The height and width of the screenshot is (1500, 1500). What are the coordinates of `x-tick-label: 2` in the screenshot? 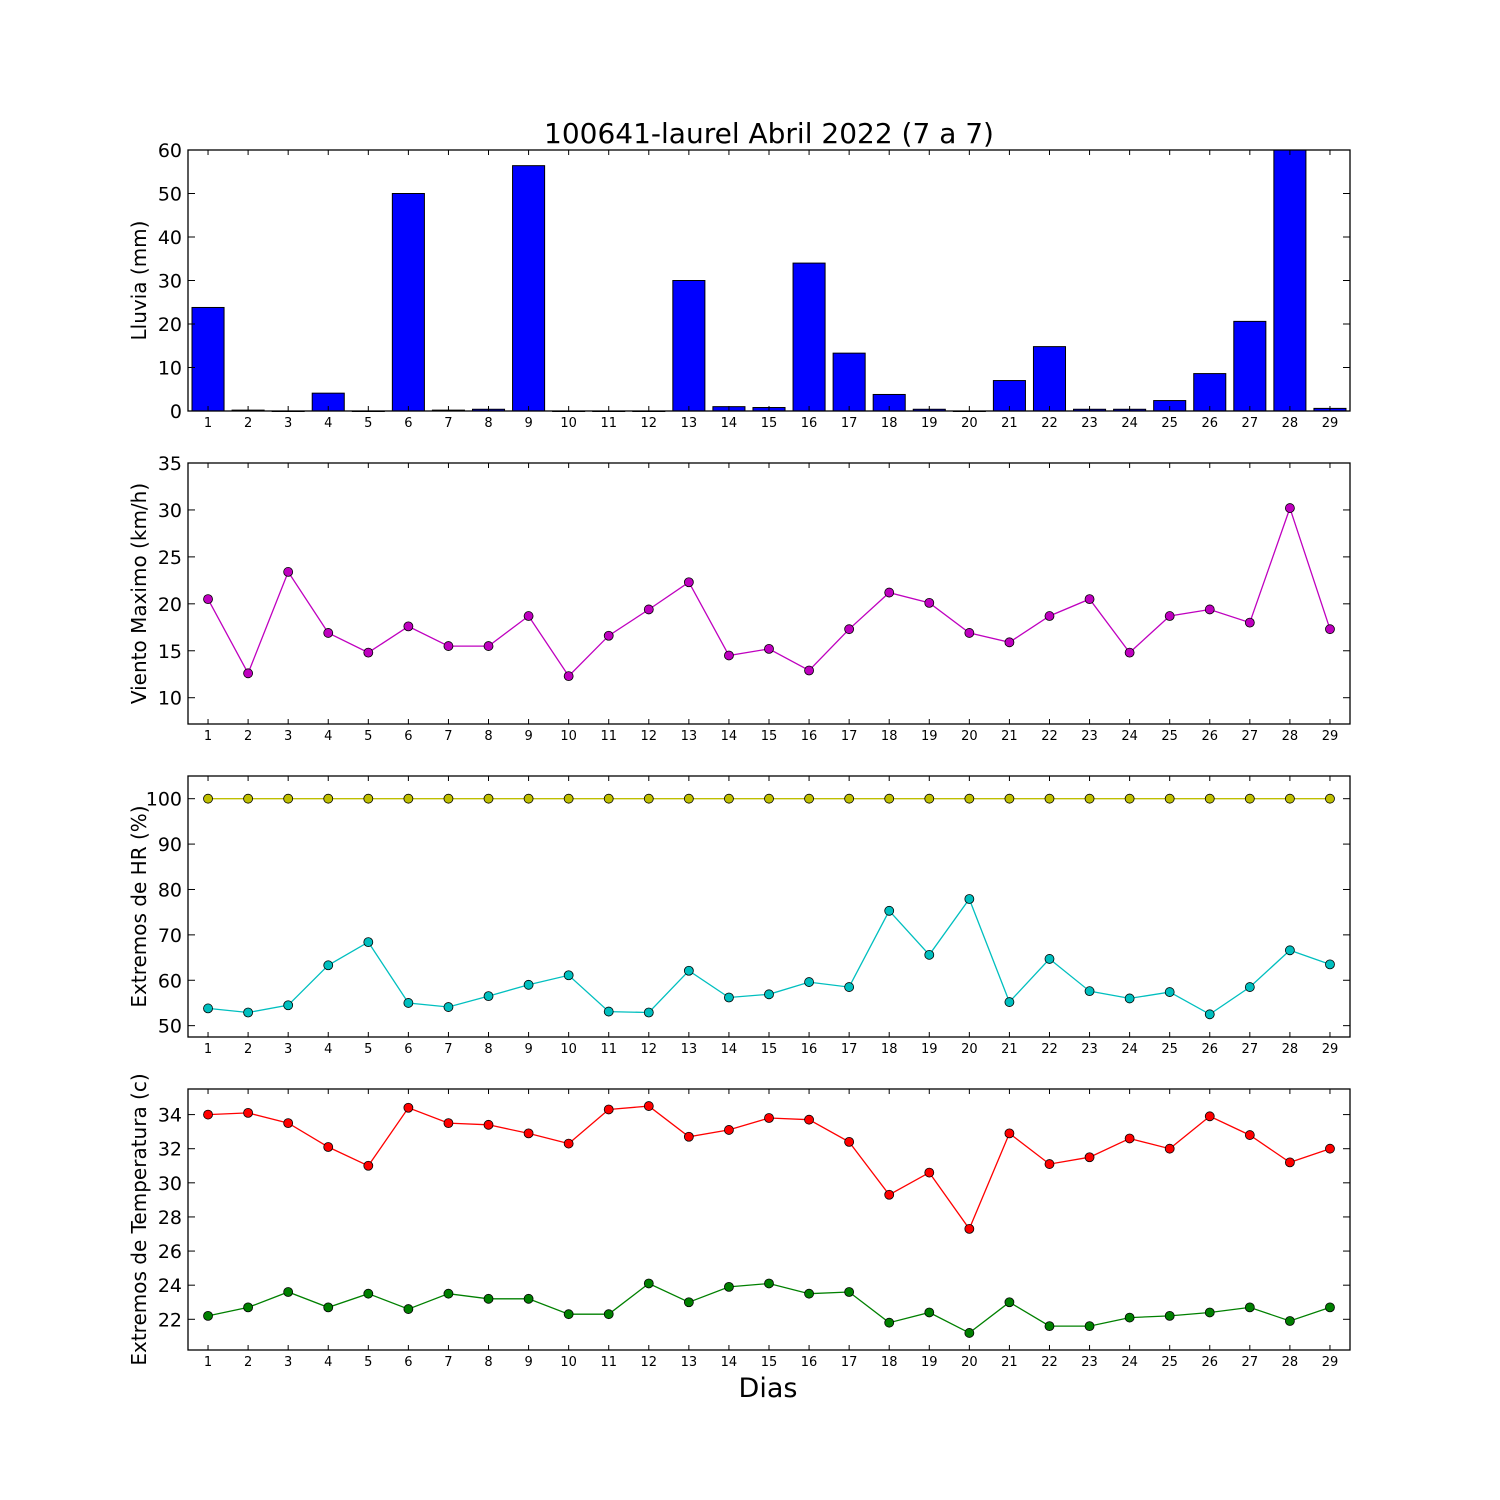 It's located at (248, 1049).